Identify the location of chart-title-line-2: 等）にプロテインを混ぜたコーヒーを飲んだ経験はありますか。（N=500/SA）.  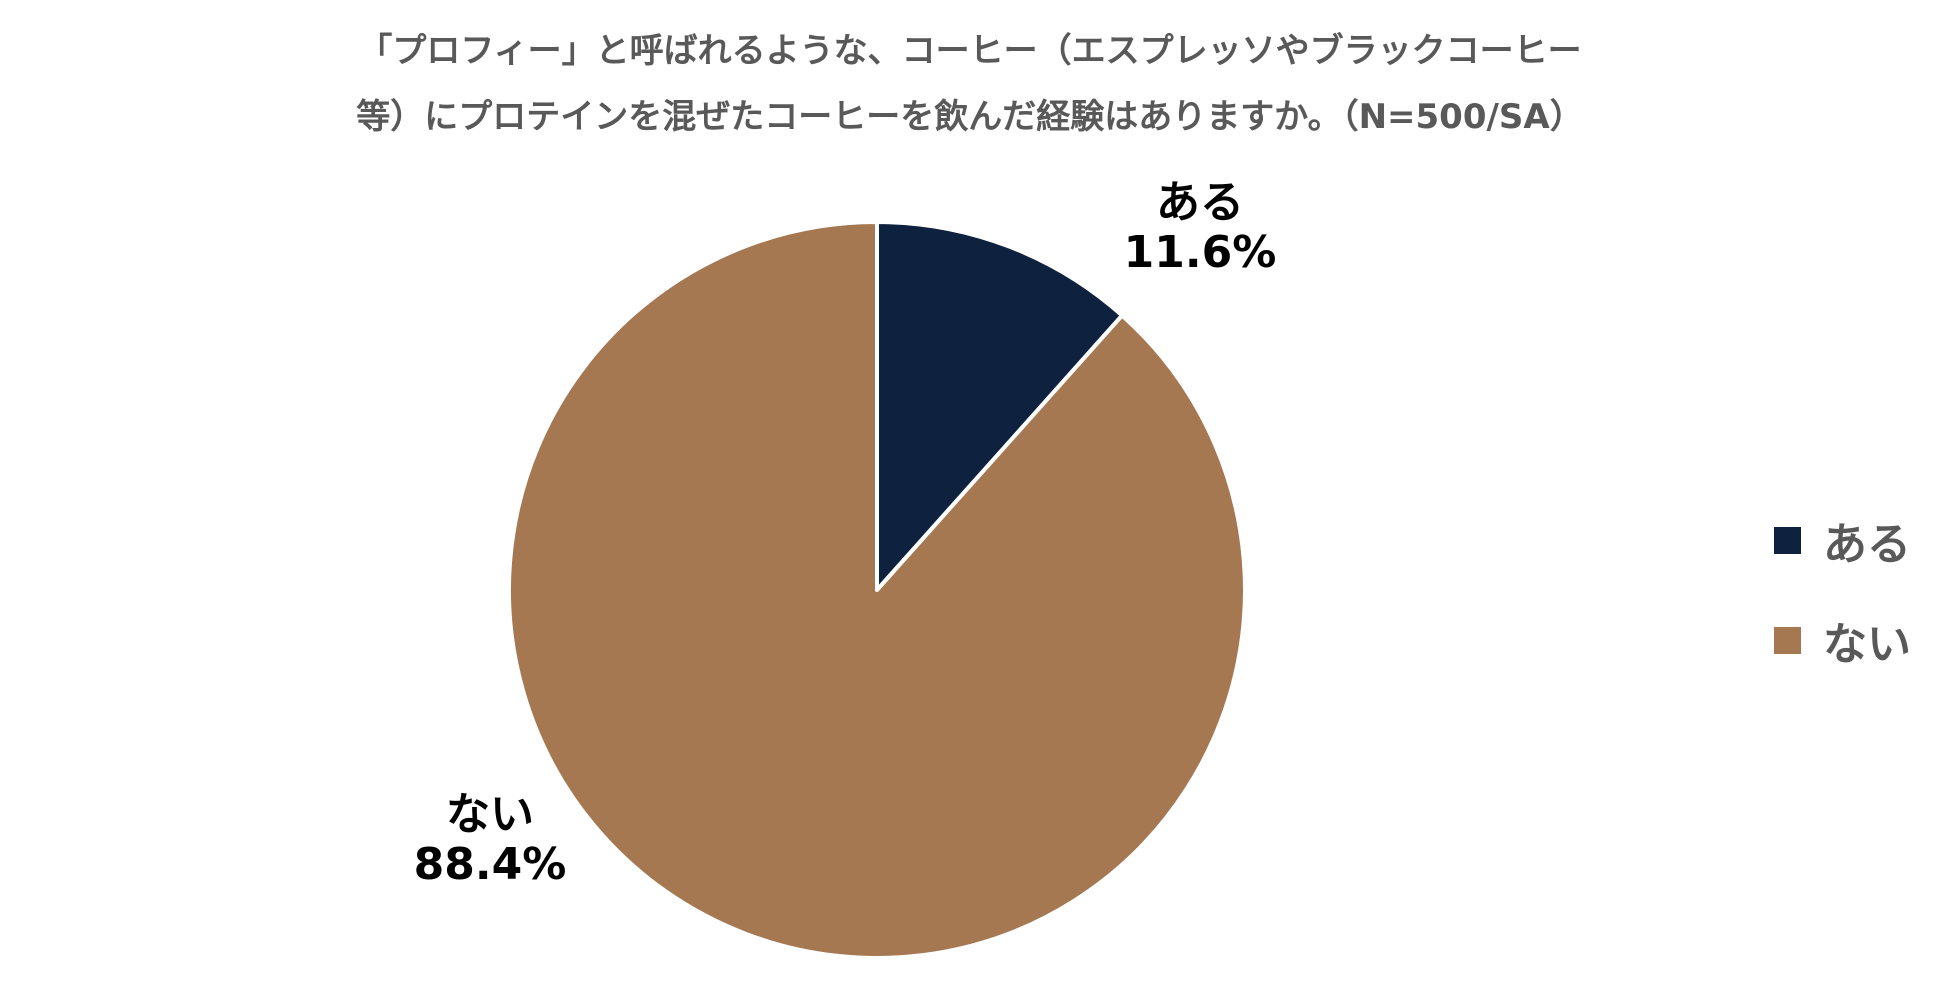
(970, 117).